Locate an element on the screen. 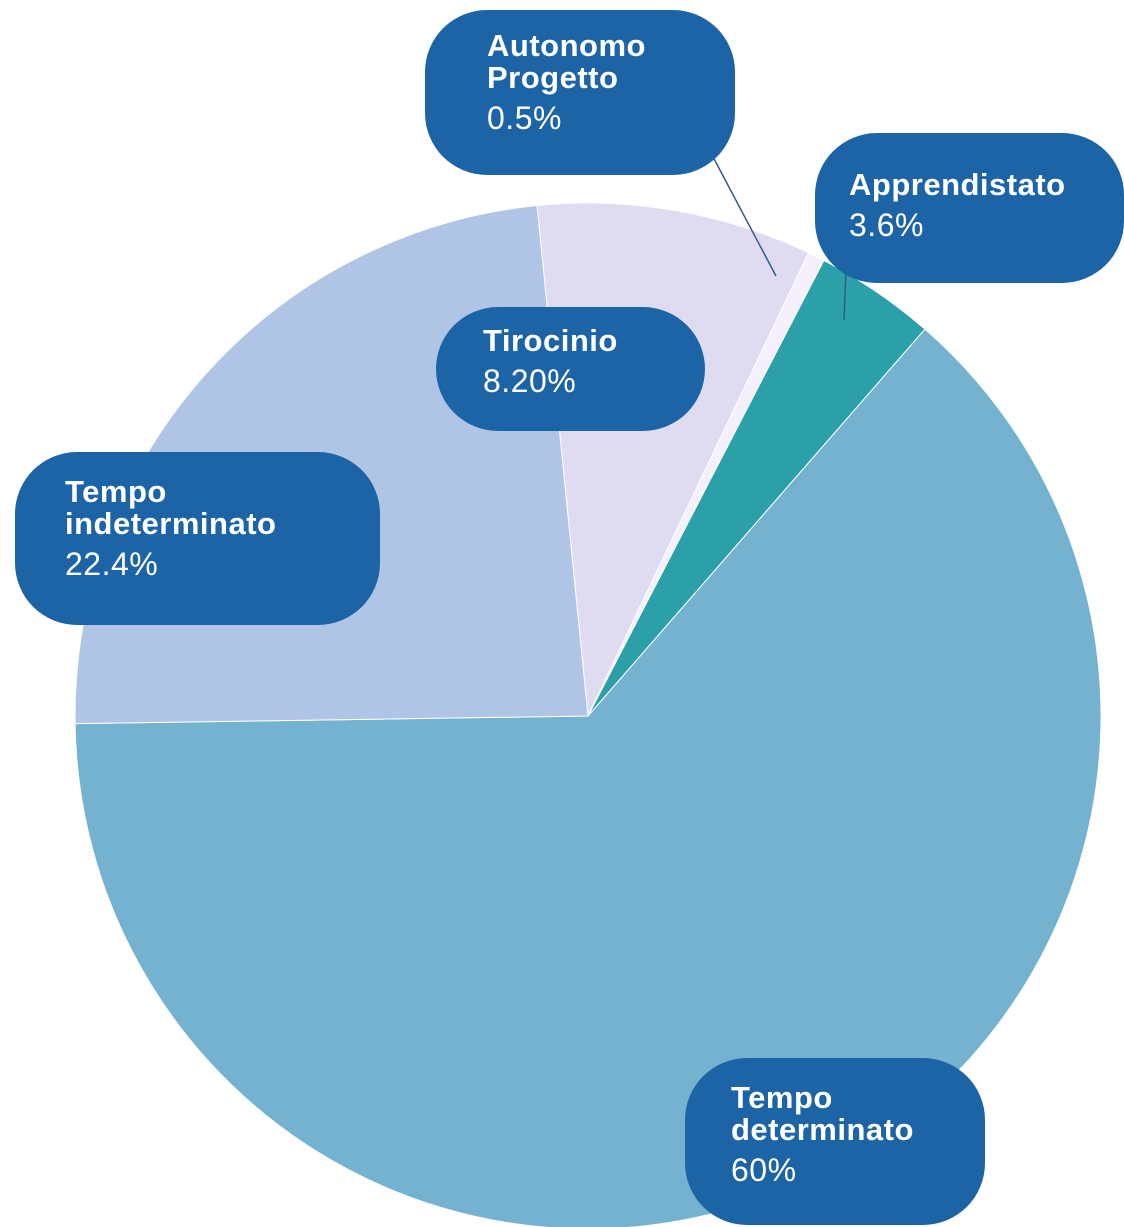  label-box: Tempo determinato 60% is located at coordinates (835, 1141).